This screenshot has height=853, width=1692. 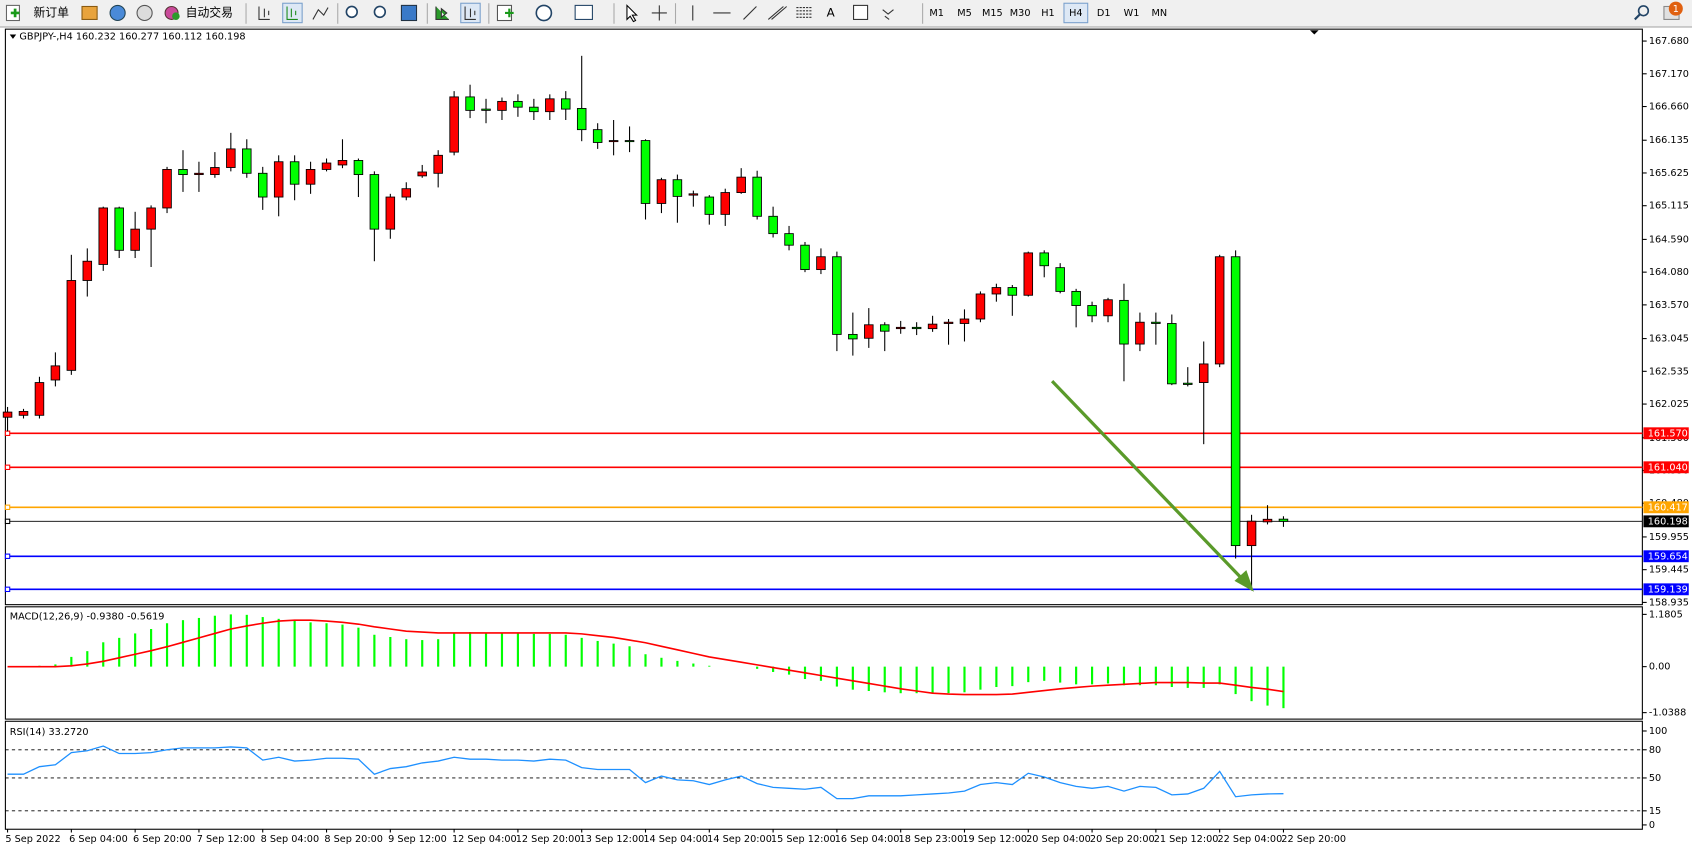 What do you see at coordinates (1666, 614) in the screenshot?
I see `y-tick-label: 1.1805` at bounding box center [1666, 614].